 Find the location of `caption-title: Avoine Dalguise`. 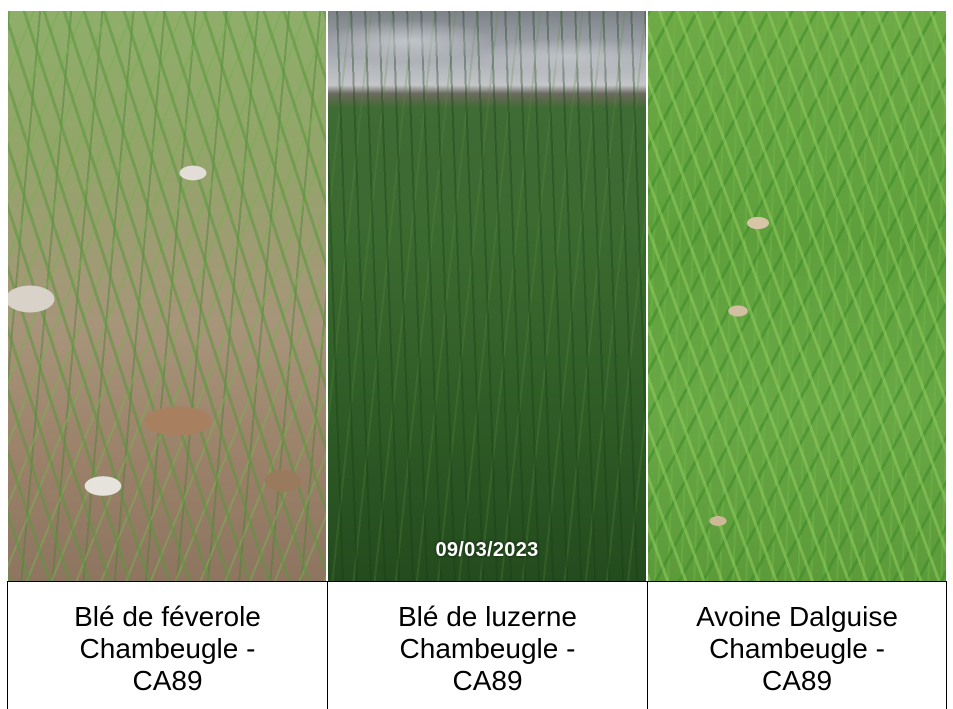

caption-title: Avoine Dalguise is located at coordinates (797, 616).